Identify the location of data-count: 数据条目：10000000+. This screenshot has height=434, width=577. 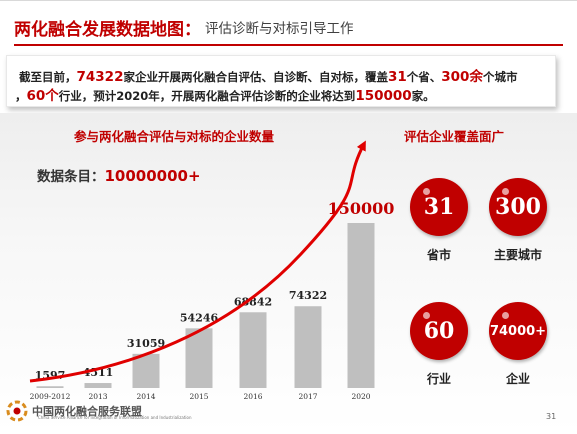
(119, 175).